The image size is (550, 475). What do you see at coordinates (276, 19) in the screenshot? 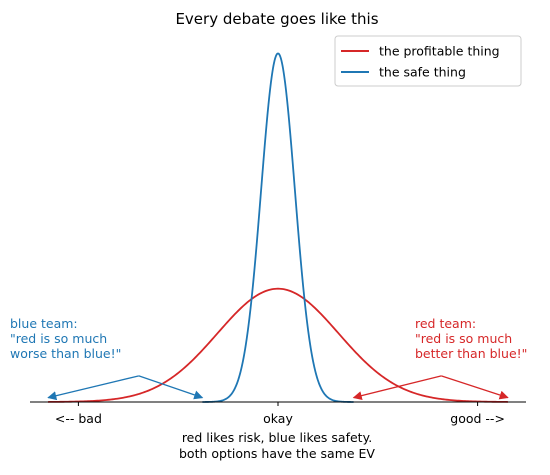
I see `chart-title: Every debate goes like this` at bounding box center [276, 19].